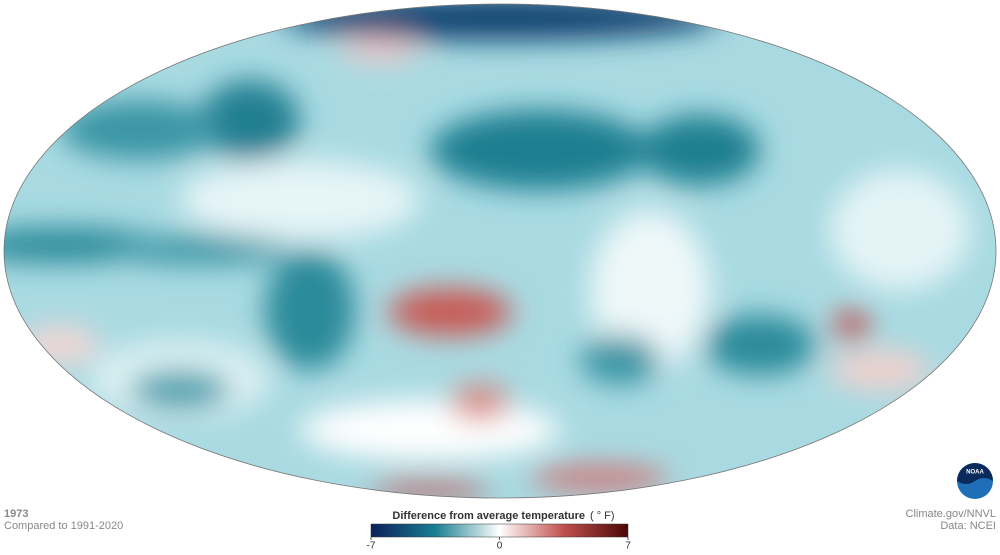 This screenshot has width=1000, height=555. Describe the element at coordinates (975, 481) in the screenshot. I see `noaa-logo: NOAA` at that location.